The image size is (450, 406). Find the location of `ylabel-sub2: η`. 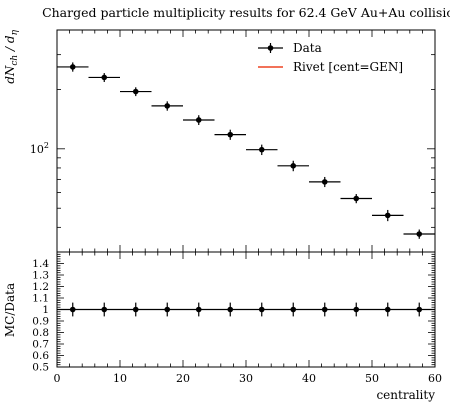

ylabel-sub2: η is located at coordinates (15, 32).